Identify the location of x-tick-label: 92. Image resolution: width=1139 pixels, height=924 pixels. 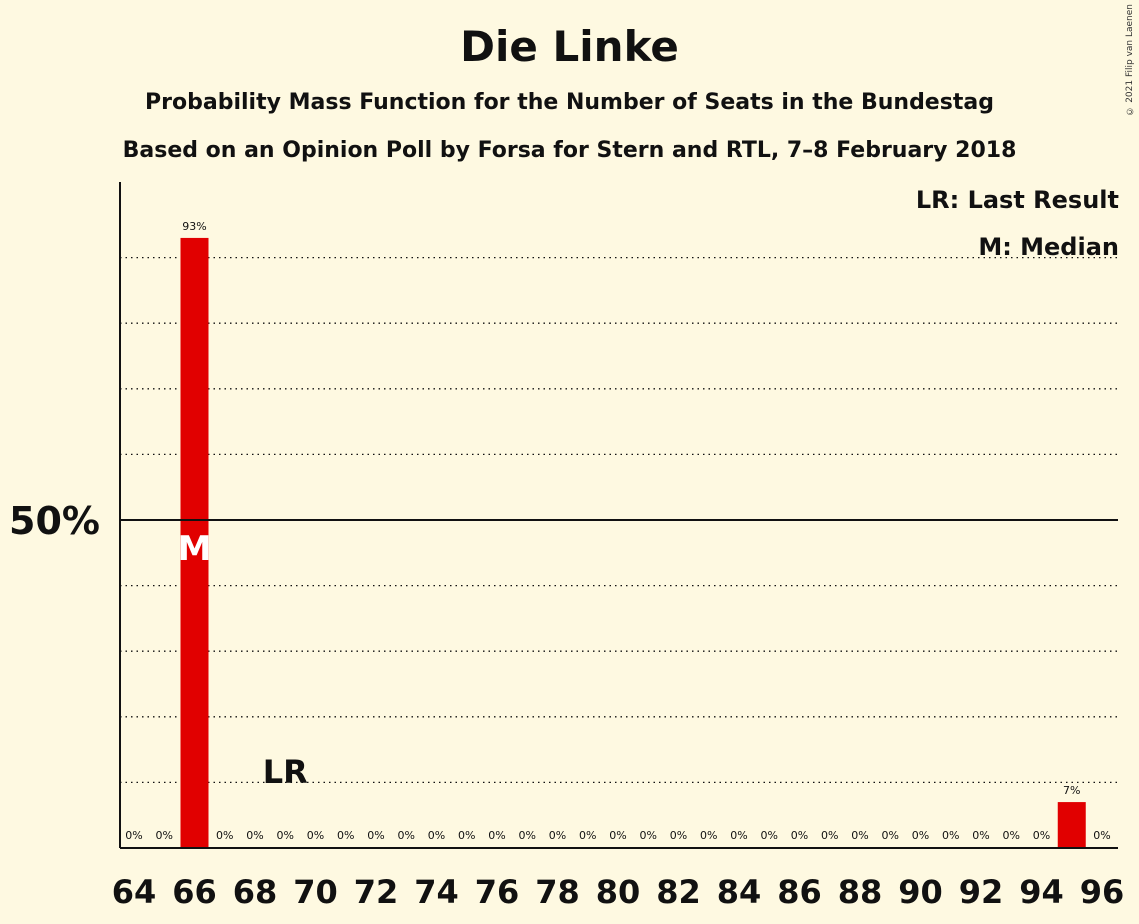
(981, 892).